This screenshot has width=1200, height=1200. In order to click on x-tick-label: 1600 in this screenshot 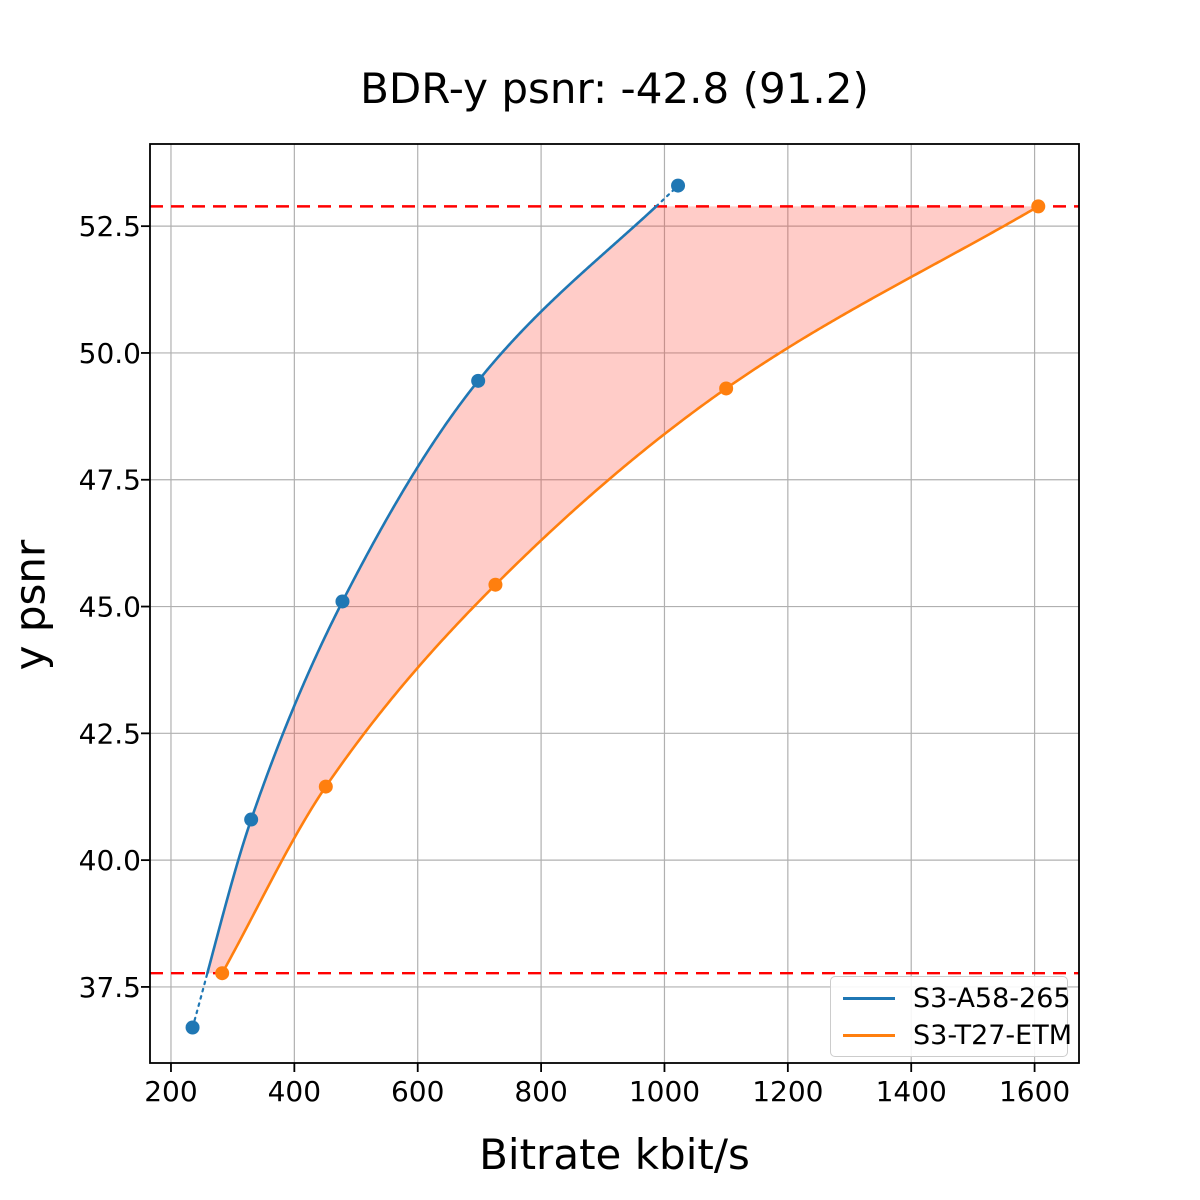, I will do `click(1034, 1091)`.